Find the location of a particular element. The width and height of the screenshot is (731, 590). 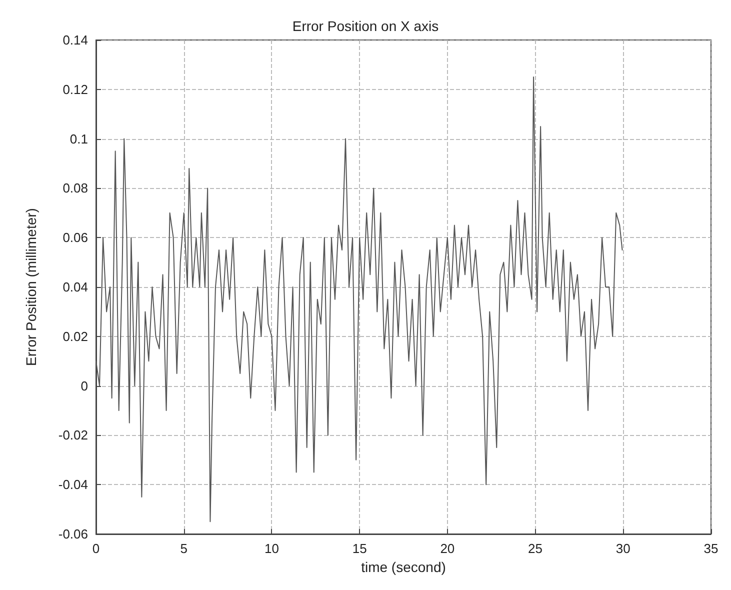

y-tick-label: 0.12 is located at coordinates (75, 89).